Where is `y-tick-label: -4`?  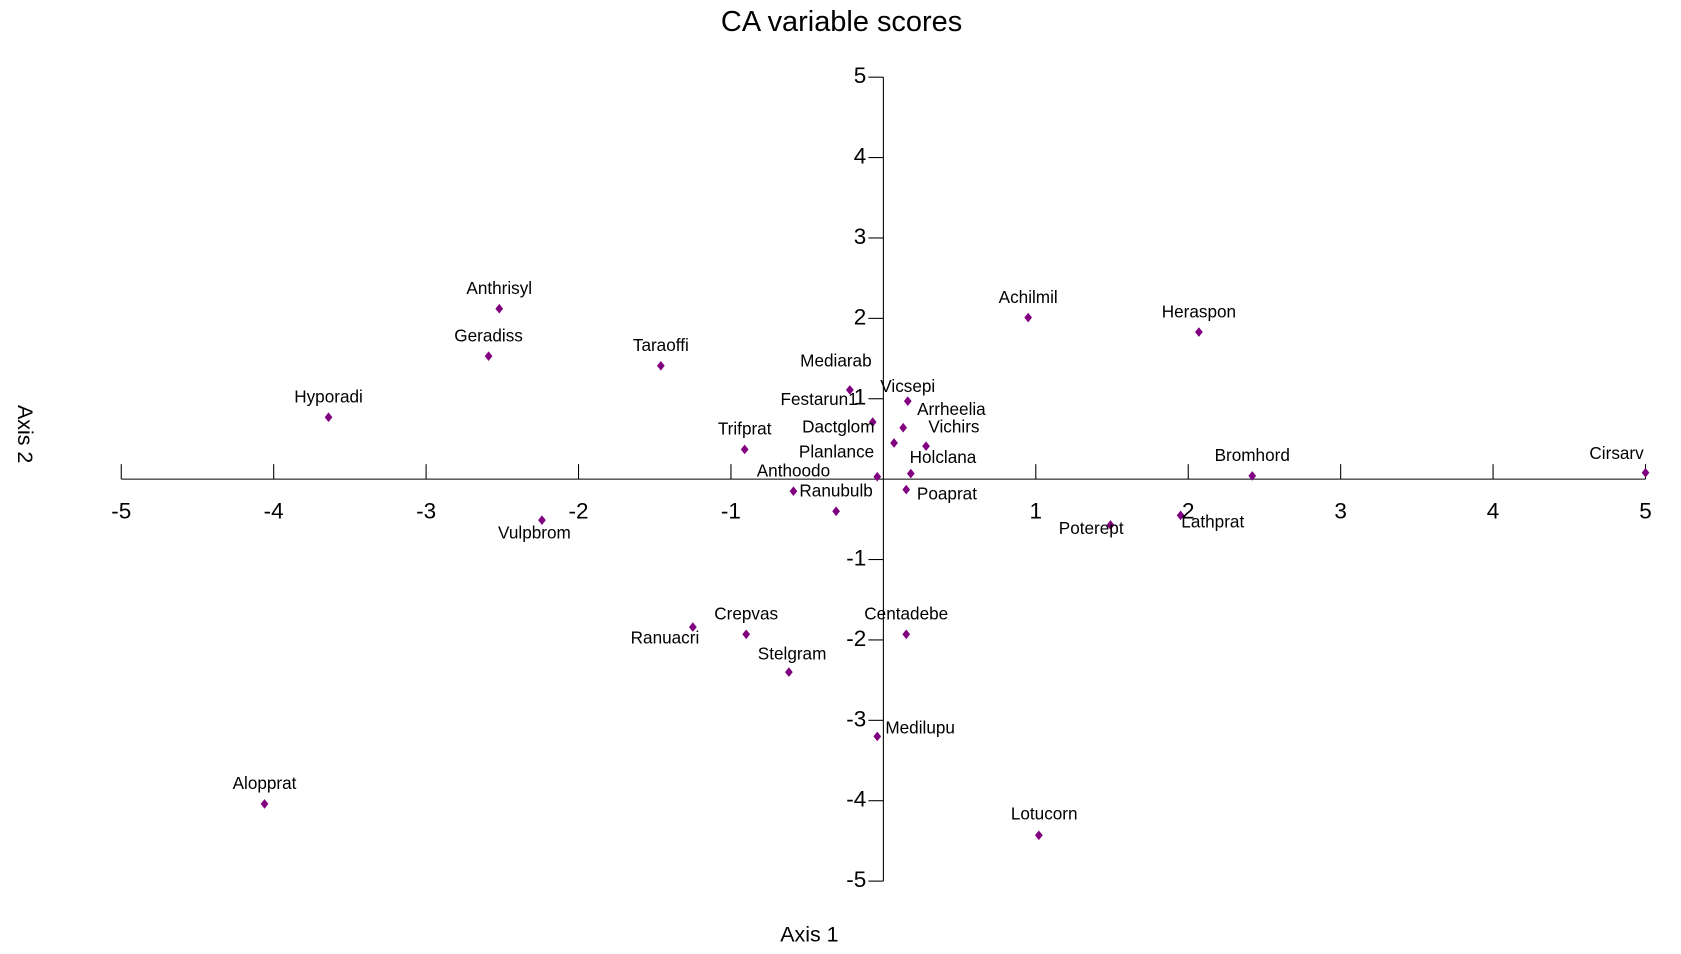
y-tick-label: -4 is located at coordinates (856, 799).